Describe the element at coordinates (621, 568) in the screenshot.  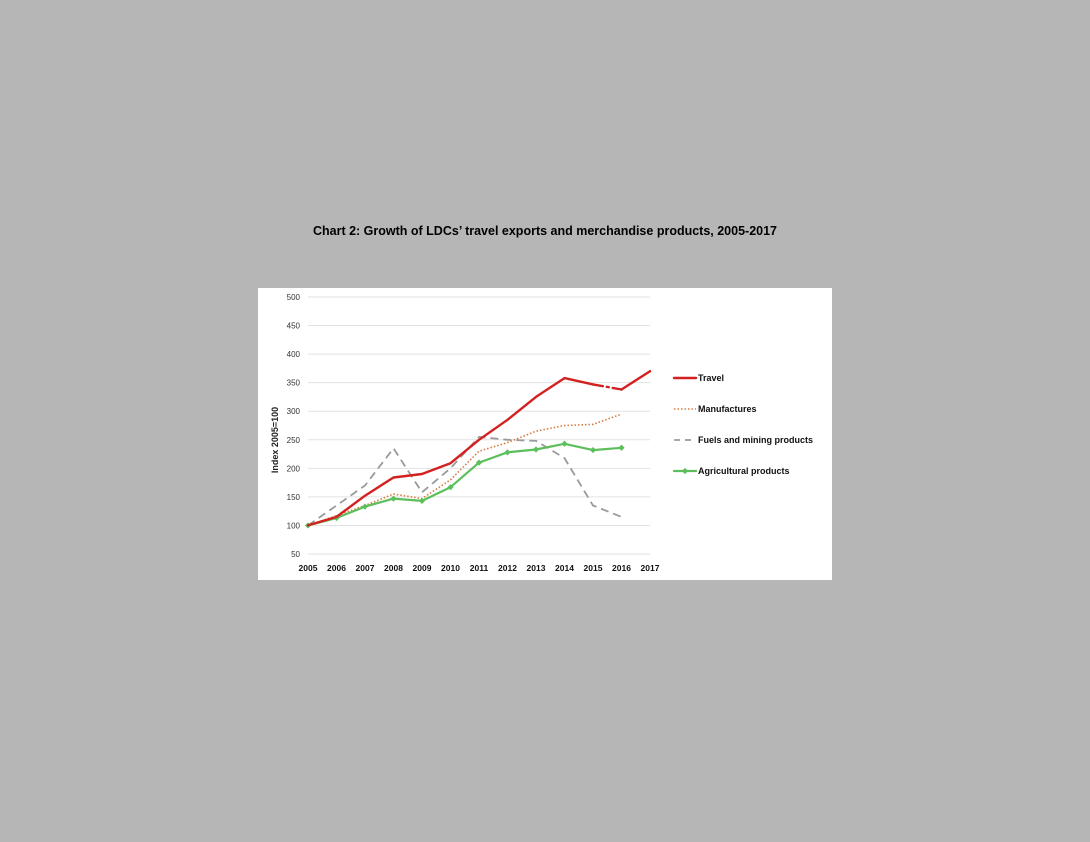
I see `x-tick-label: 2016` at that location.